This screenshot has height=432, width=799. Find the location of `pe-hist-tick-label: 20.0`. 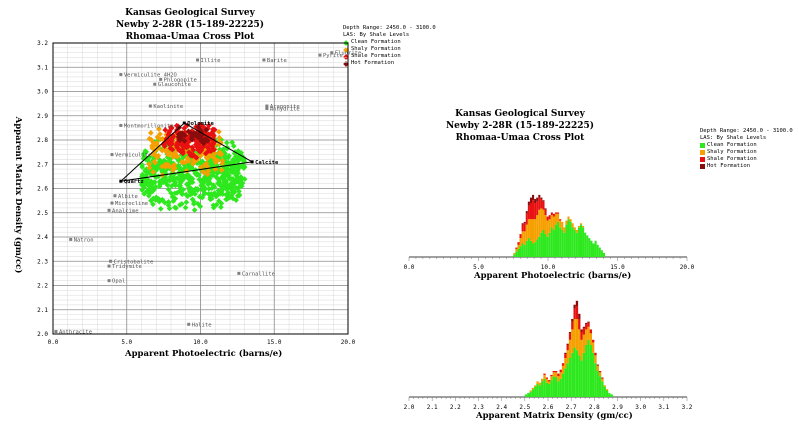

pe-hist-tick-label: 20.0 is located at coordinates (687, 267).